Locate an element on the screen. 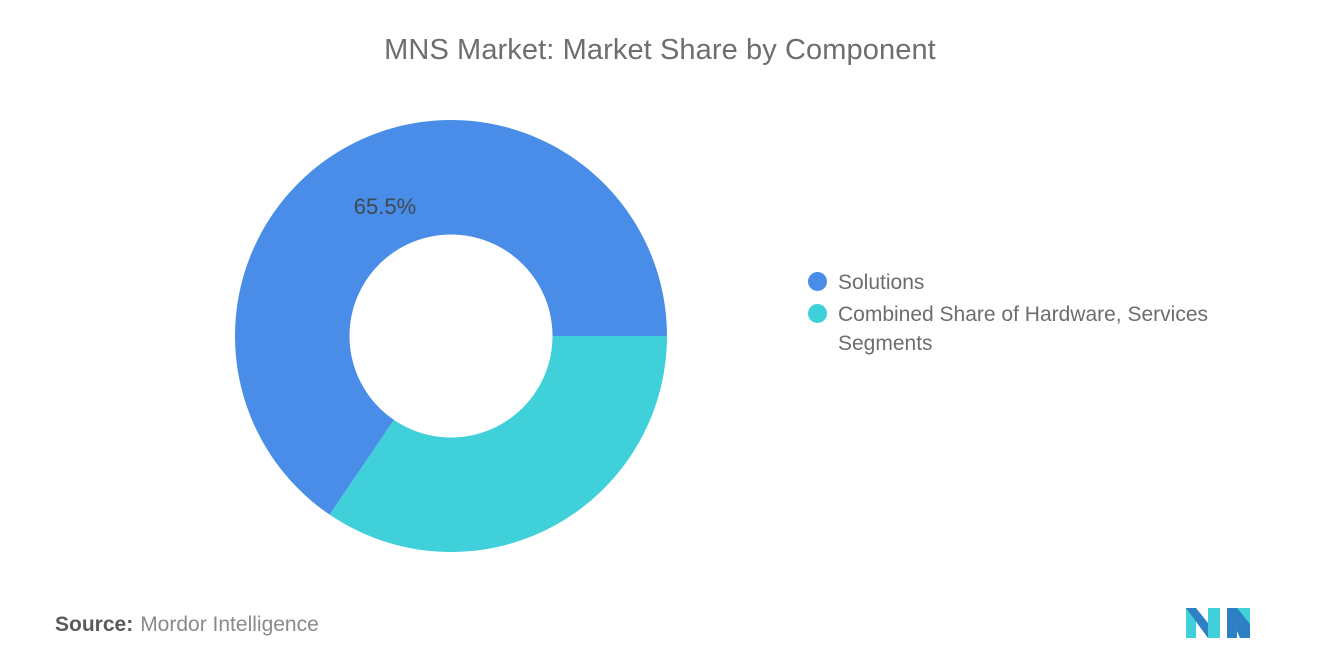 This screenshot has width=1320, height=665. source-attribution: Source: Mordor Intelligence is located at coordinates (187, 625).